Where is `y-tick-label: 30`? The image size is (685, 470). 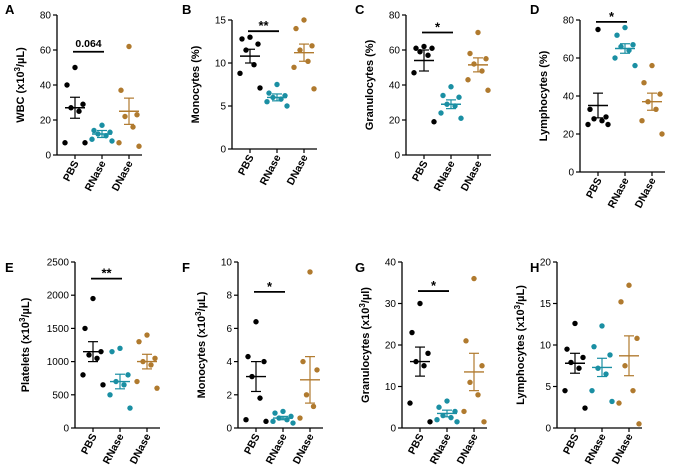
y-tick-label: 30 is located at coordinates (391, 304).